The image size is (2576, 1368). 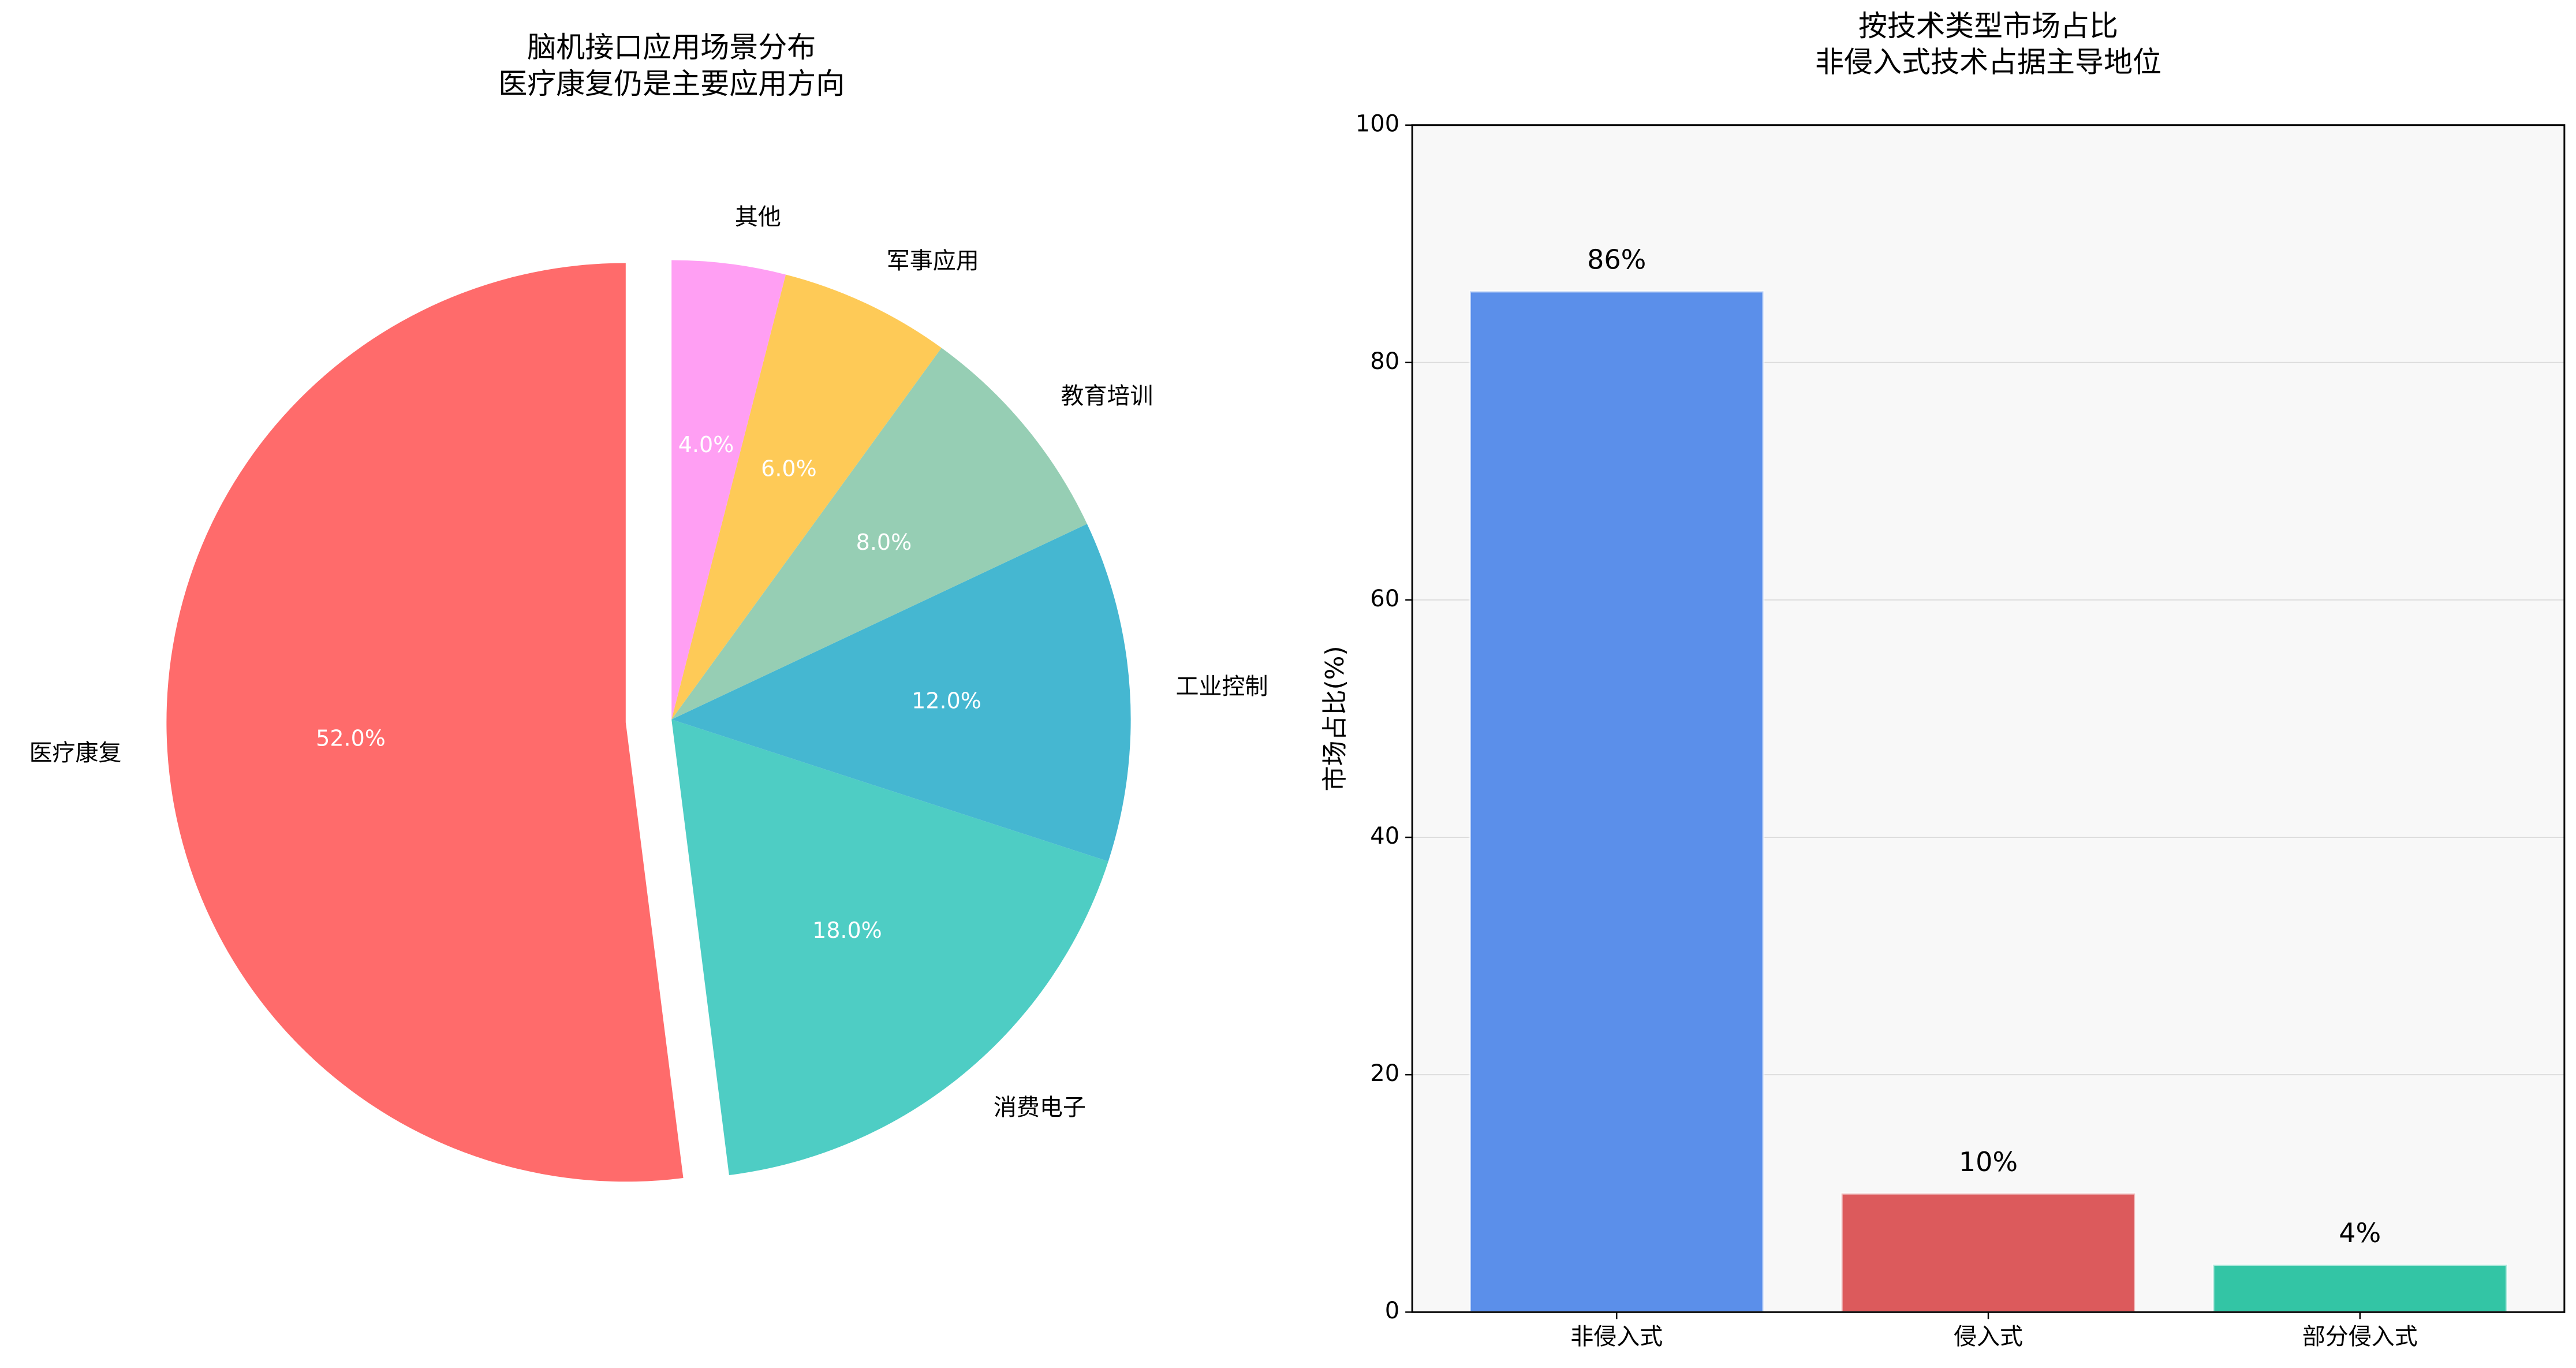 I want to click on value-label: 4.0%, so click(x=706, y=444).